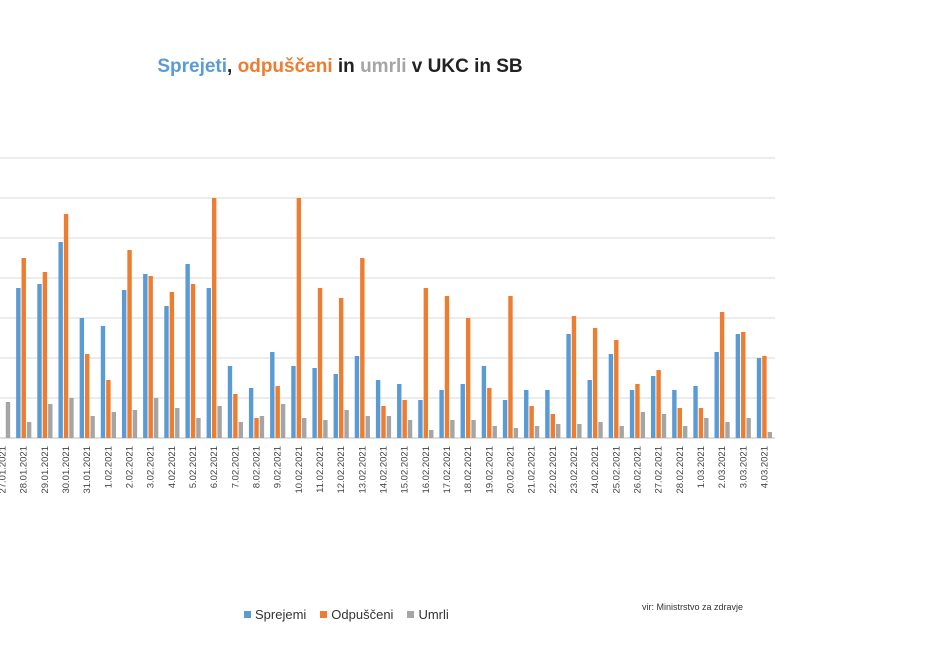 The width and height of the screenshot is (930, 670). What do you see at coordinates (66, 470) in the screenshot?
I see `x-tick-label: 30.01.2021` at bounding box center [66, 470].